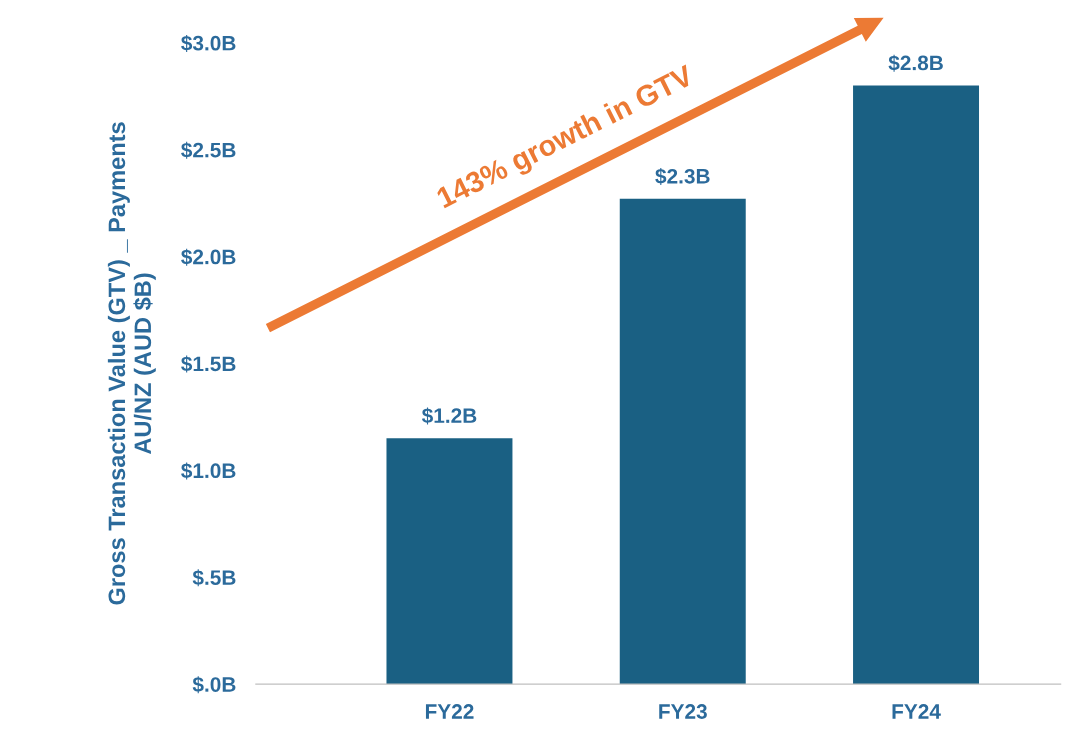  I want to click on y-tick-label: $.5B, so click(214, 578).